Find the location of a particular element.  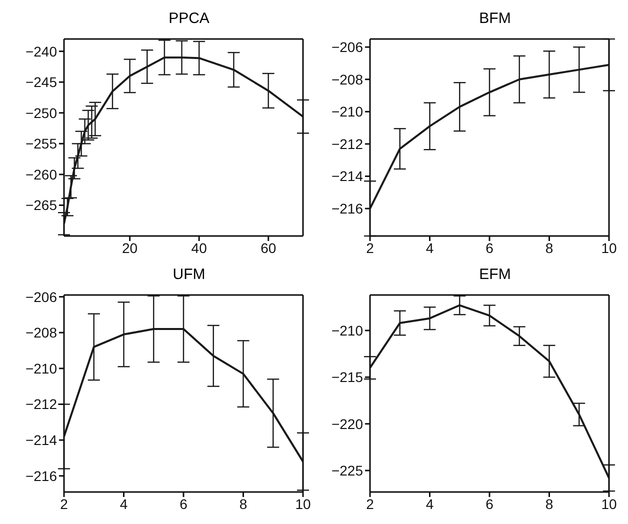

y-tick-label: −240 is located at coordinates (41, 51).